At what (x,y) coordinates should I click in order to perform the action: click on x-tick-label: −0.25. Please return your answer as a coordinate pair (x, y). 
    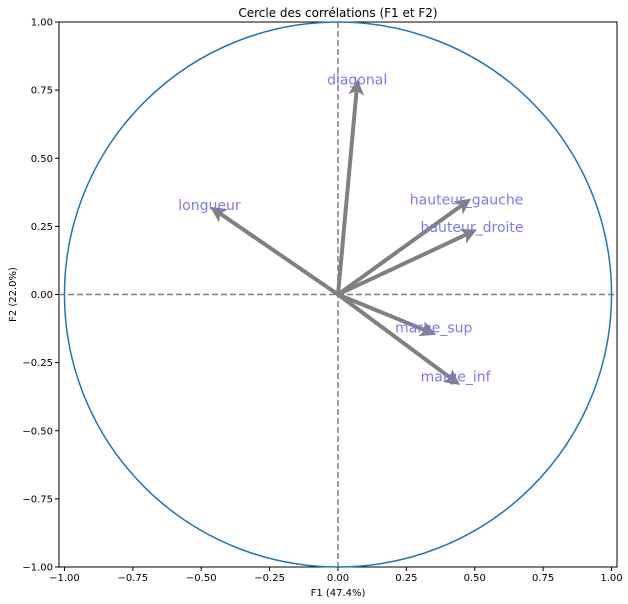
    Looking at the image, I should click on (269, 578).